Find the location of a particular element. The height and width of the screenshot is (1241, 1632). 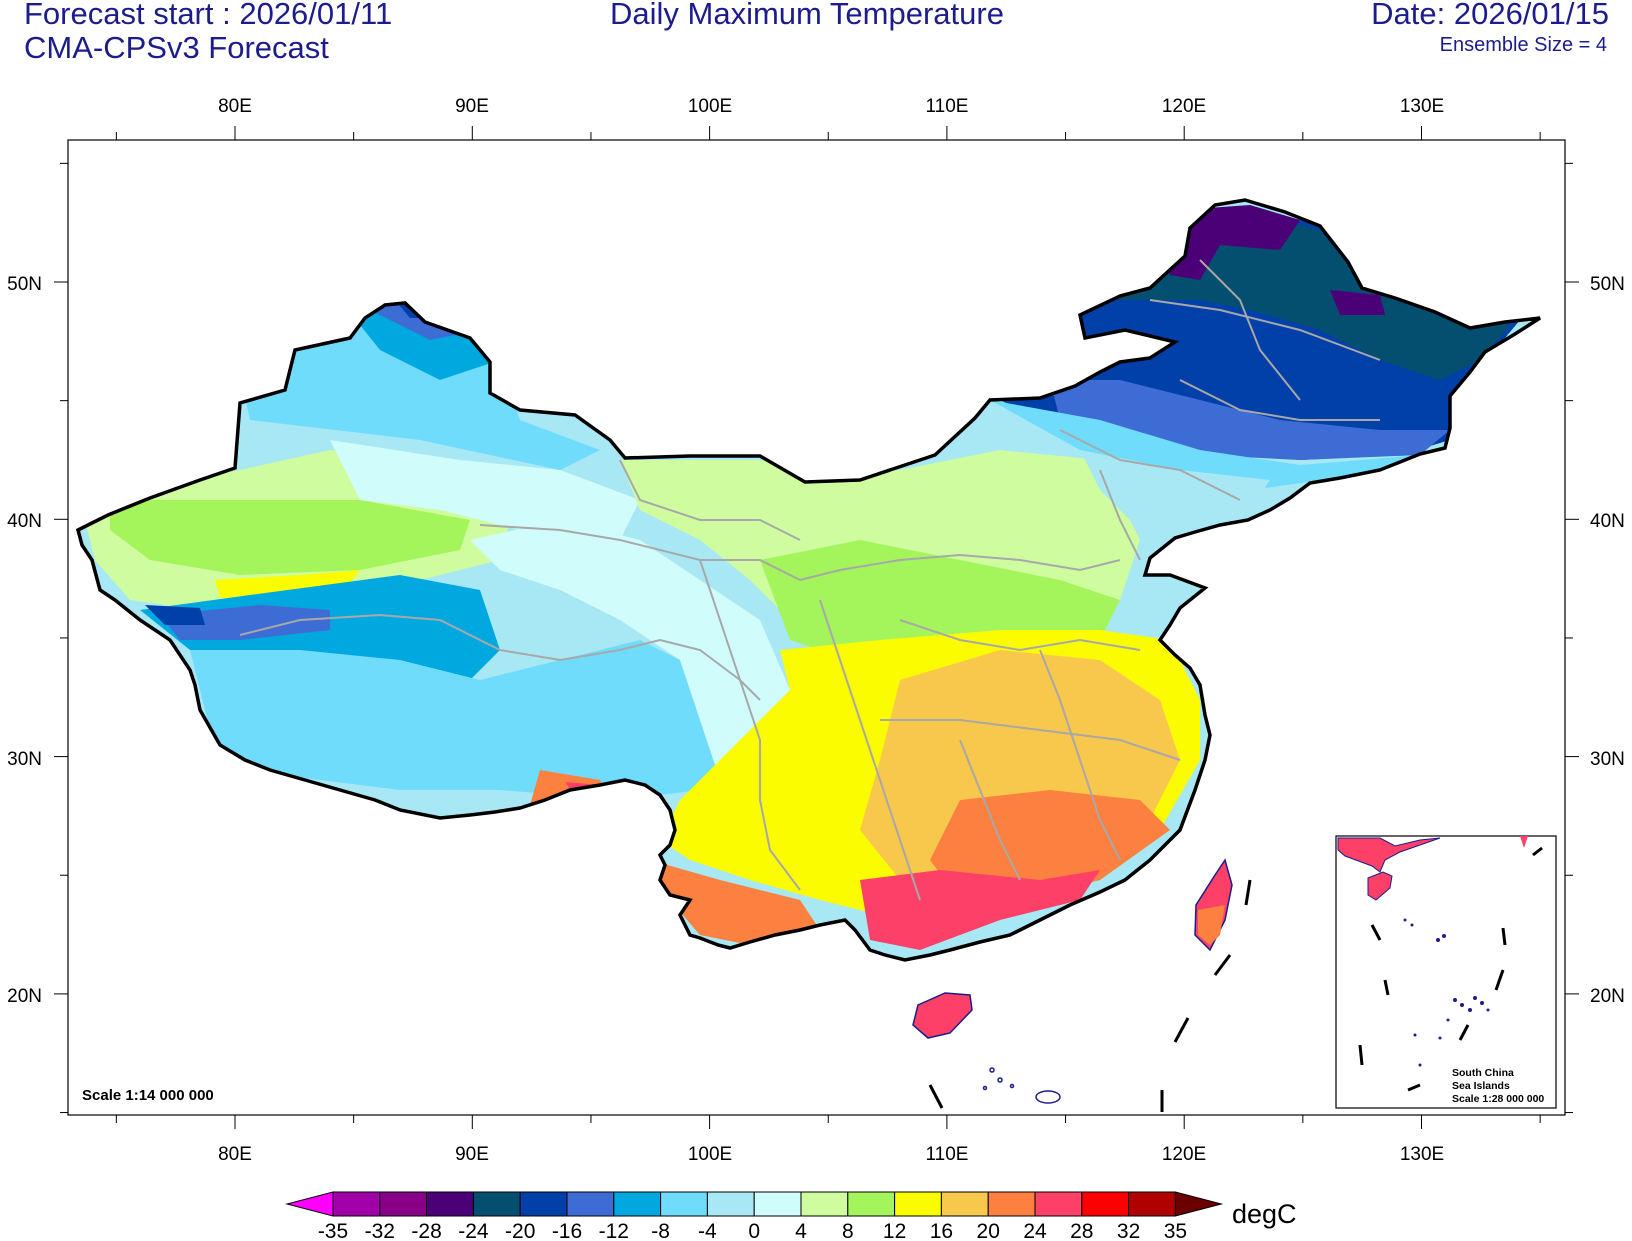

colorbar-tick-label: 12 is located at coordinates (894, 1230).